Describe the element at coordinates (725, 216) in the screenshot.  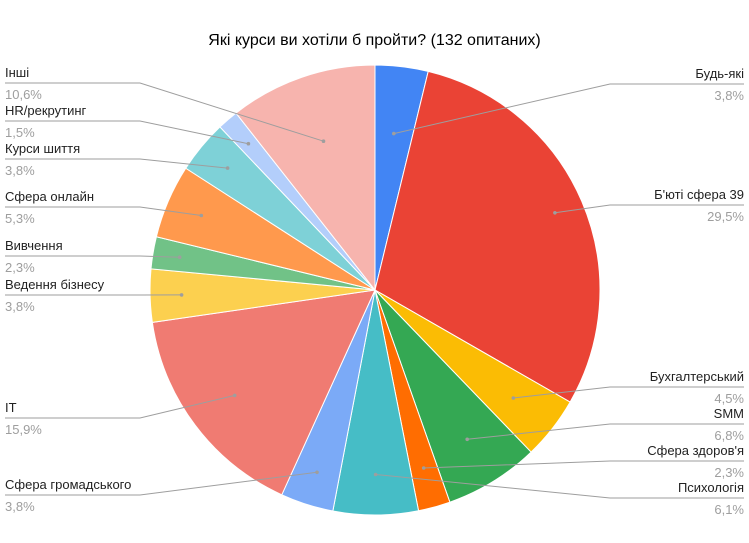
I see `slice-2-value-label: 29,5%` at that location.